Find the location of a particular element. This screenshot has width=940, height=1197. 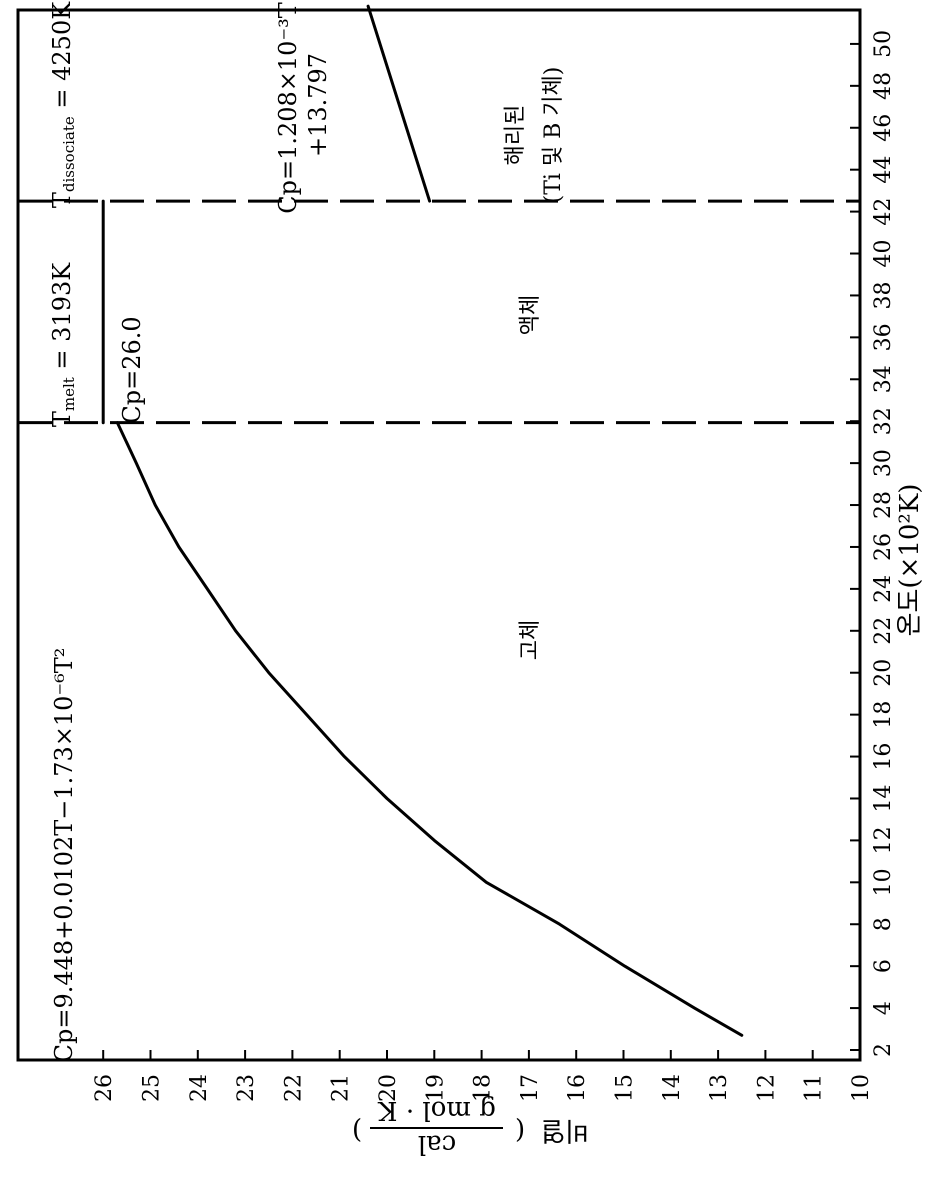

y-tick-label: 17 is located at coordinates (530, 1088).